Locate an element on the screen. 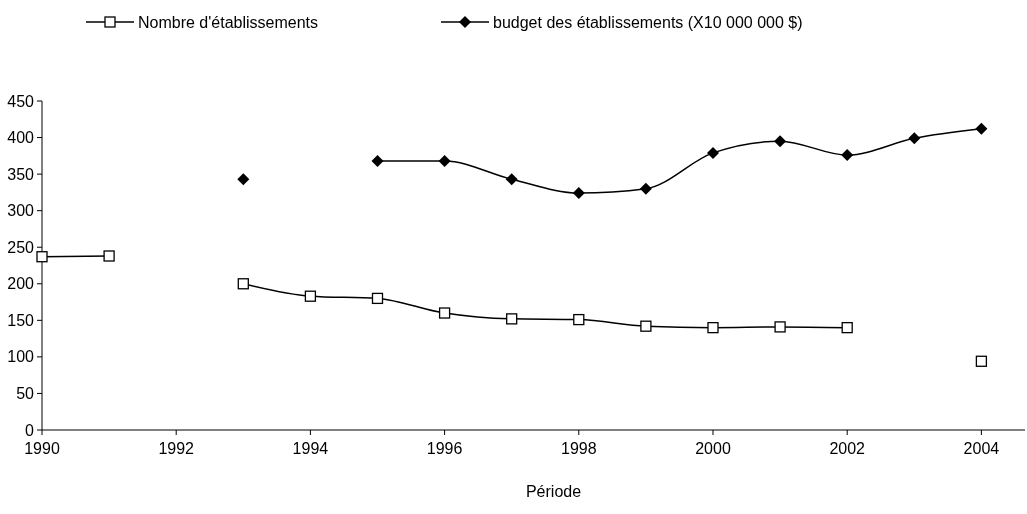  legend-label: budget des établissements (X10 000 000 $) is located at coordinates (648, 22).